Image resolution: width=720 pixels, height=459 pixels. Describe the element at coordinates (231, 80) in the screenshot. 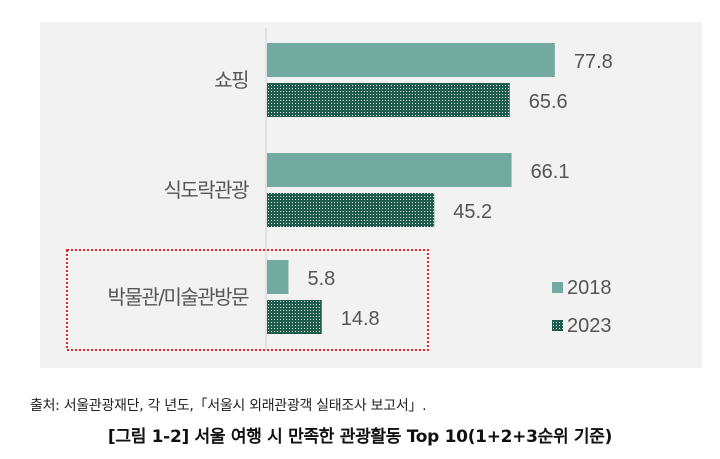

I see `category-label: 쇼핑` at that location.